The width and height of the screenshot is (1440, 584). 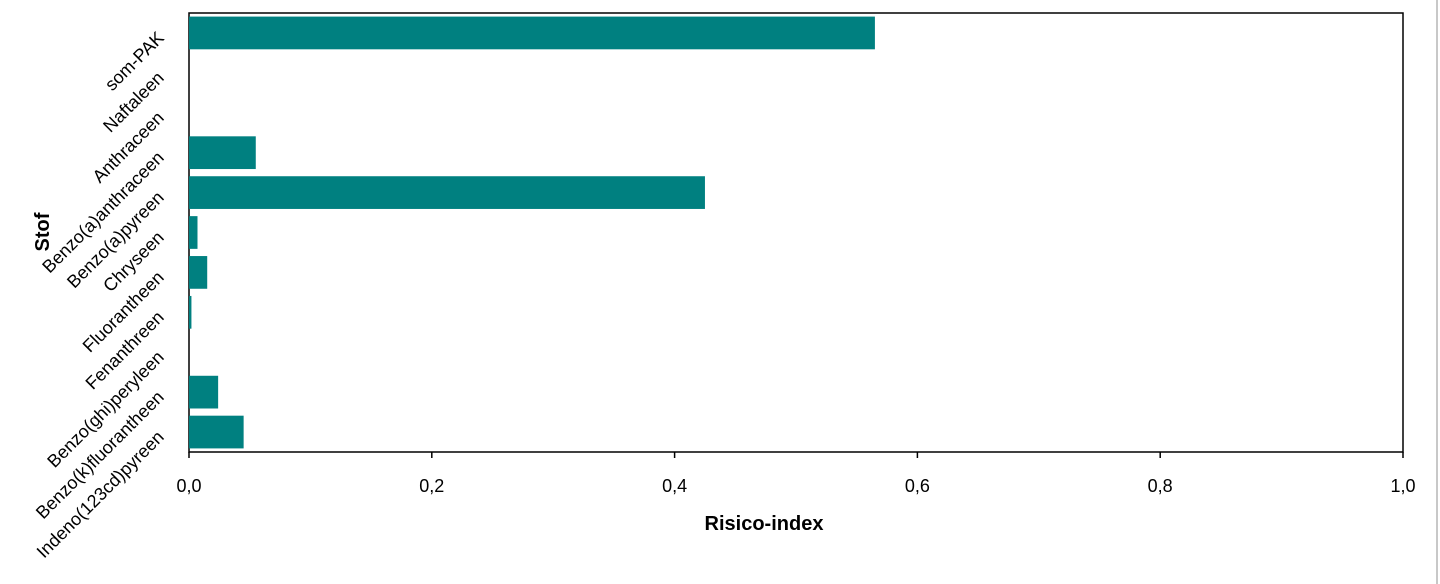 I want to click on x-tick-label: 0,4, so click(x=674, y=486).